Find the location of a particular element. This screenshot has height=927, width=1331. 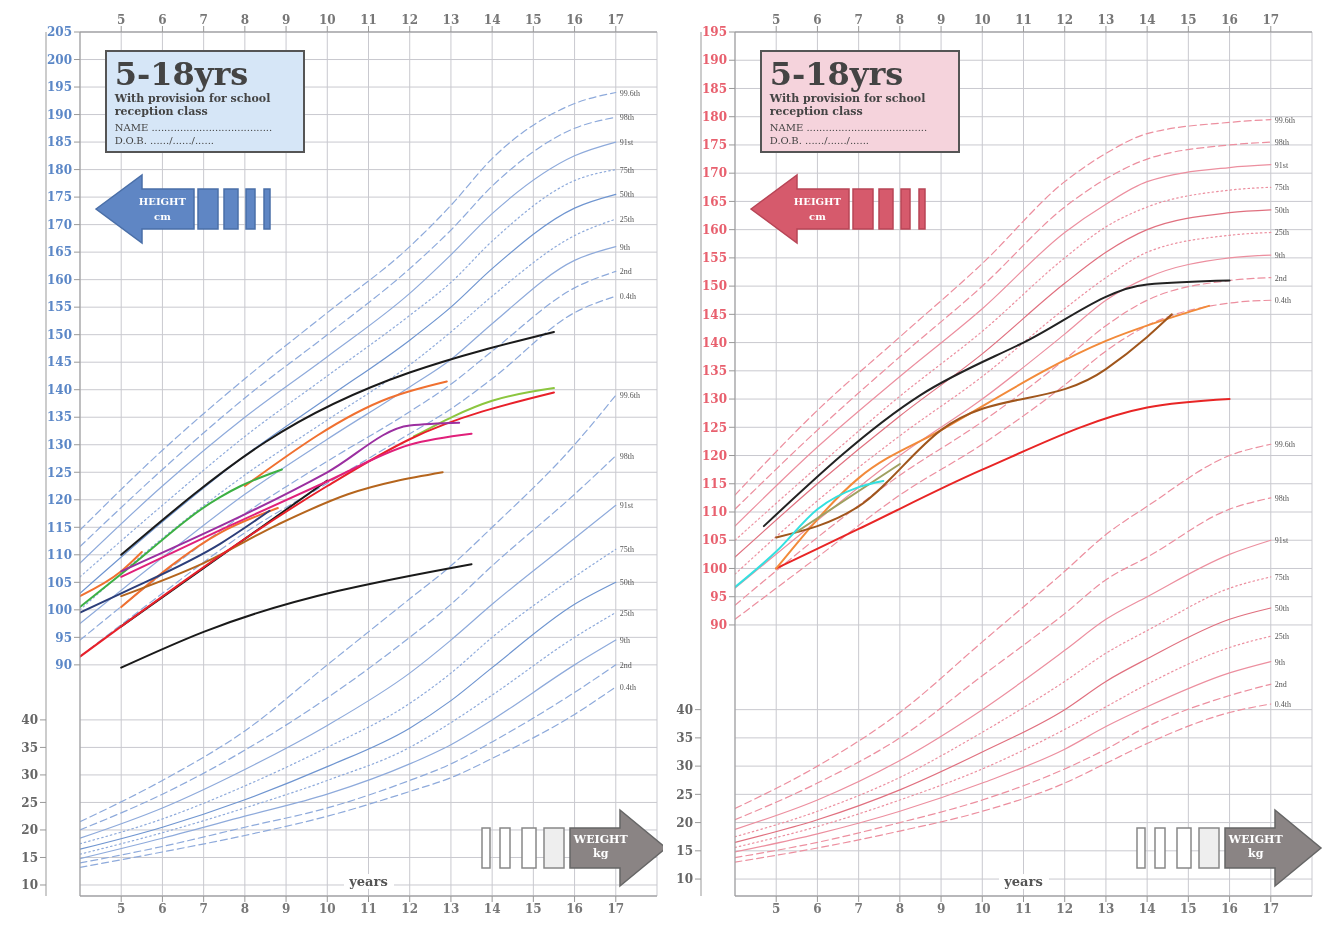

x2-tick-label: 14 is located at coordinates (492, 908).